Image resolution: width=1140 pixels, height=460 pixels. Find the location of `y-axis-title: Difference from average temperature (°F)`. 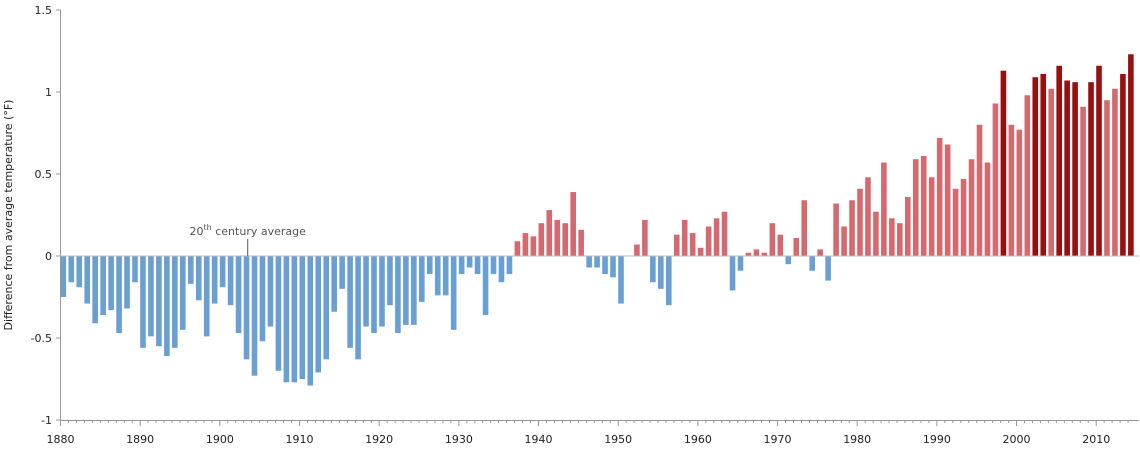

y-axis-title: Difference from average temperature (°F) is located at coordinates (8, 215).